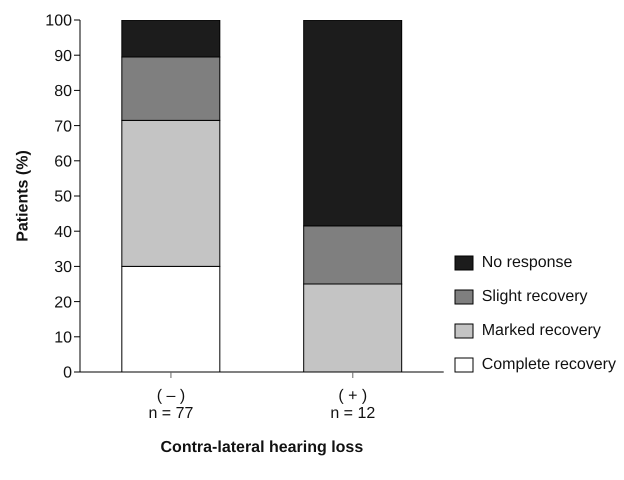 The width and height of the screenshot is (624, 480). Describe the element at coordinates (63, 337) in the screenshot. I see `y-tick-label: 10` at that location.